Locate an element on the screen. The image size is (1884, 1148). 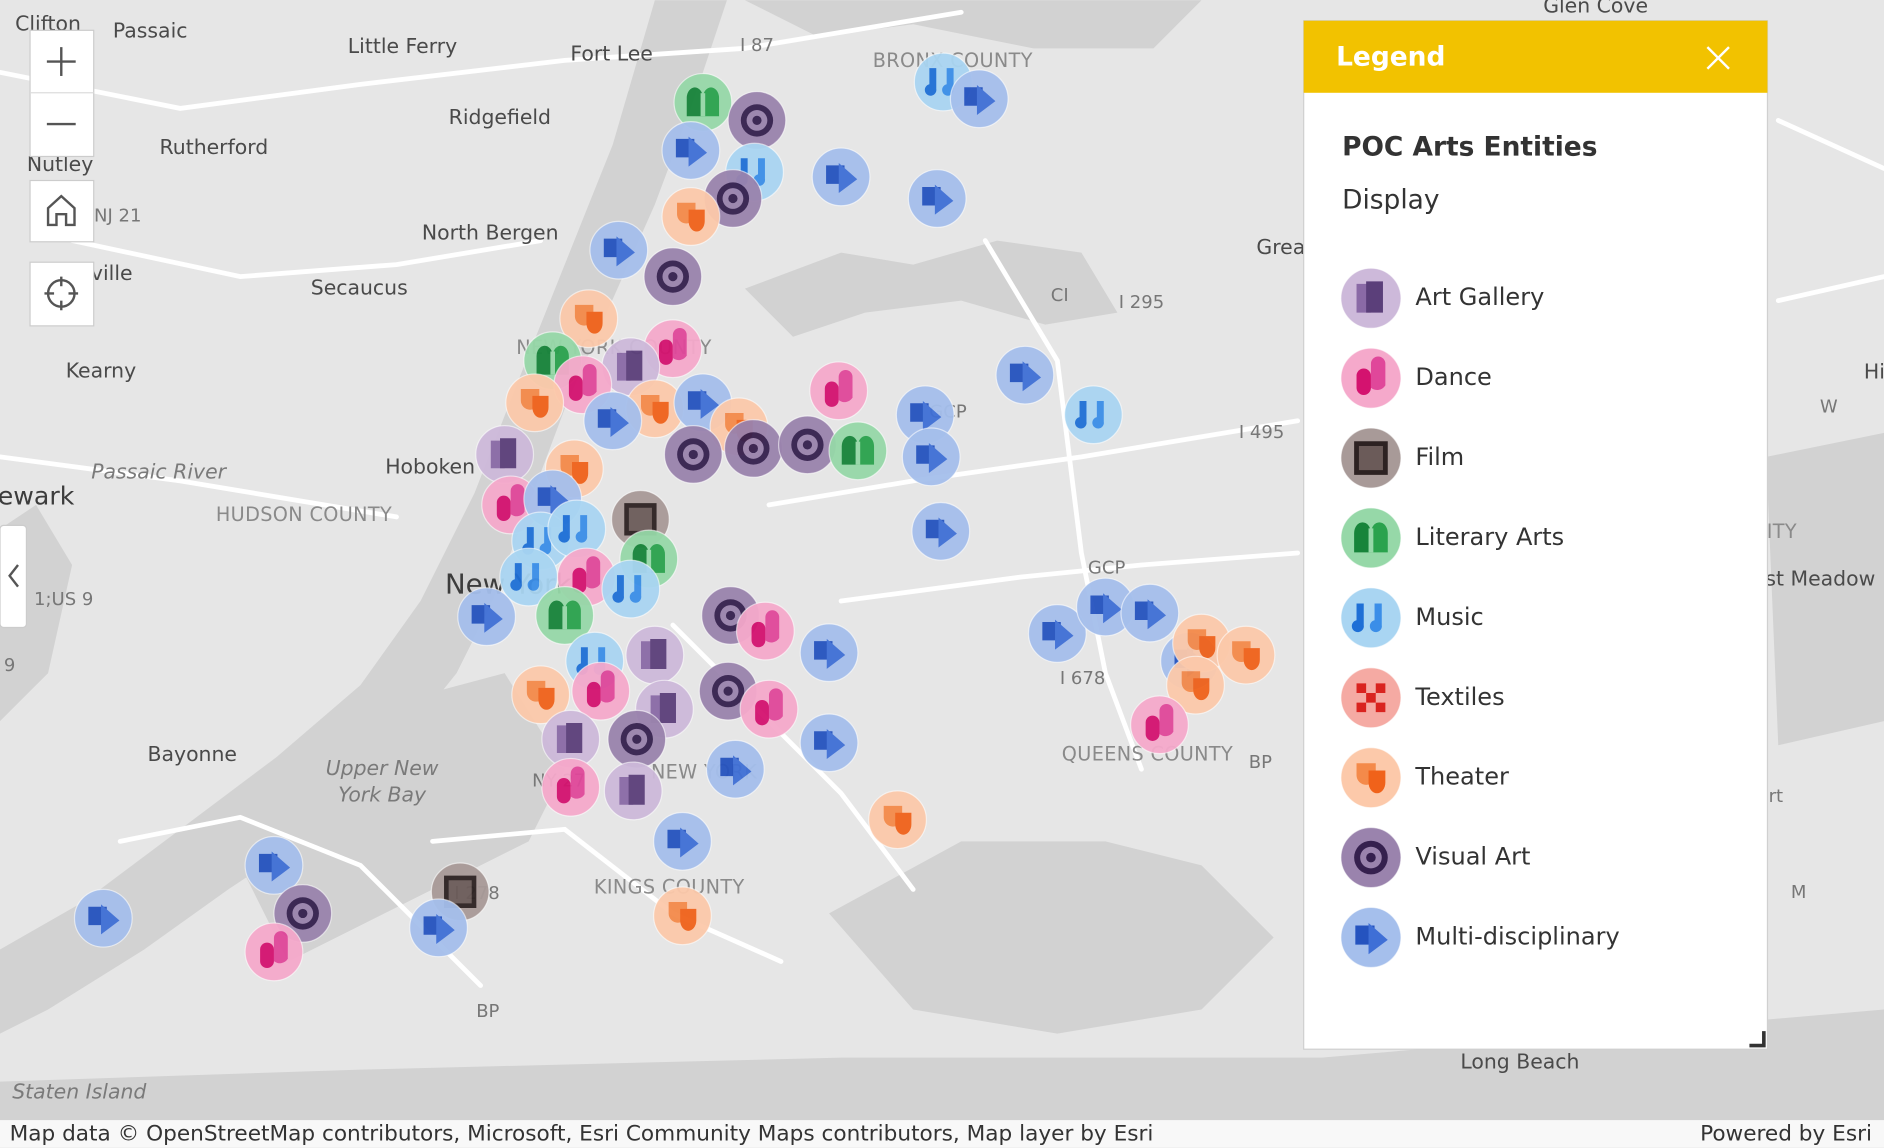
legend-item: Theater is located at coordinates (1424, 778).